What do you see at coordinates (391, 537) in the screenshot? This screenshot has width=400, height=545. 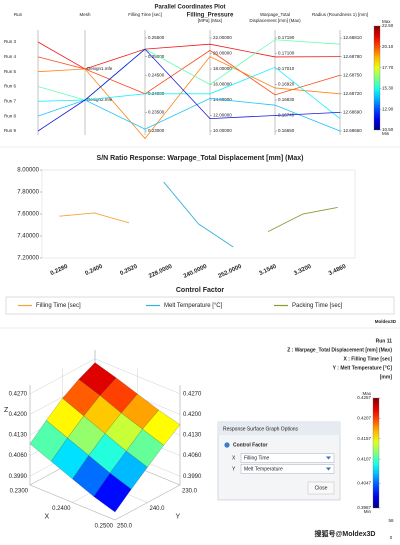 I see `corner-label: 0` at bounding box center [391, 537].